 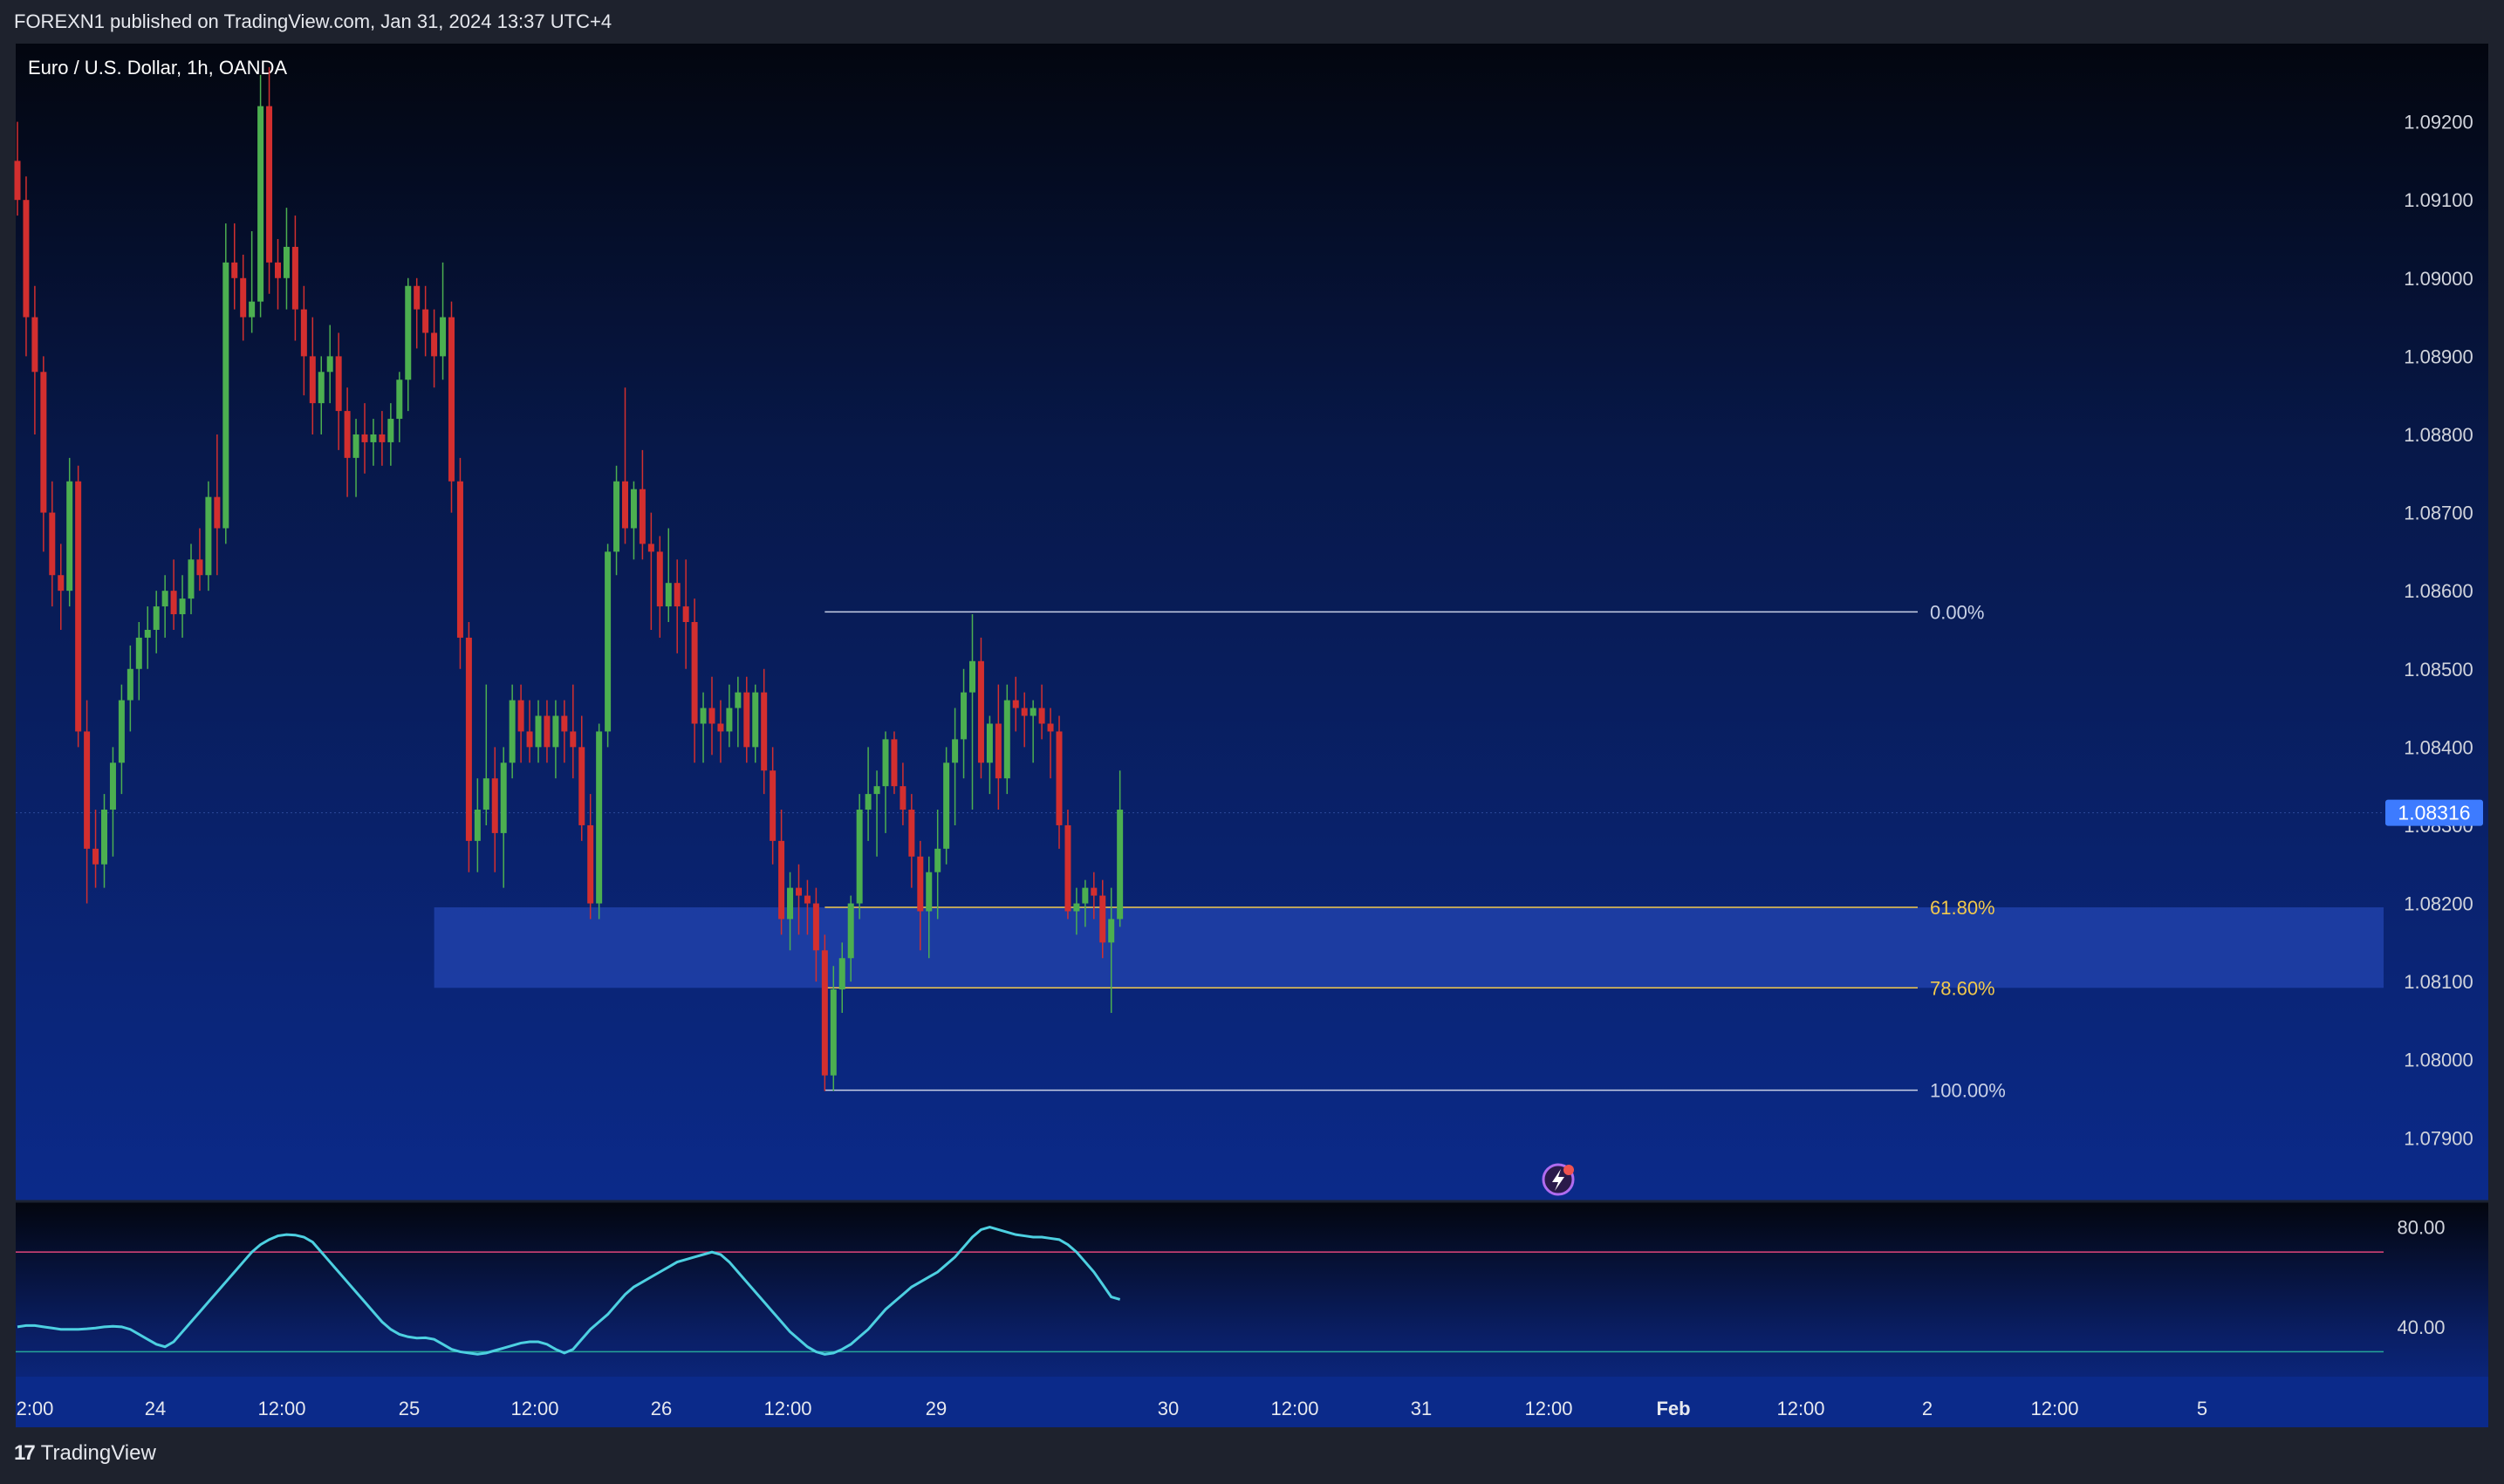 What do you see at coordinates (569, 1291) in the screenshot?
I see `rsi-line` at bounding box center [569, 1291].